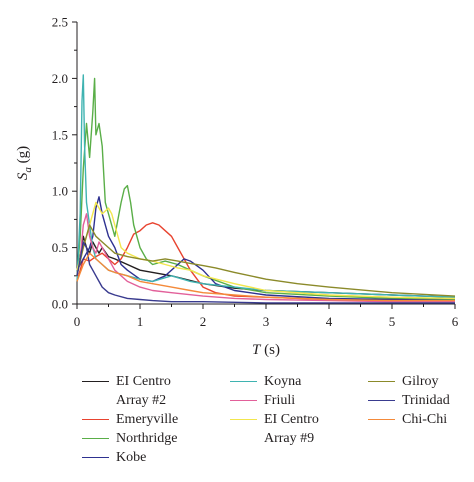  I want to click on legend-item: Gilroy, so click(403, 381).